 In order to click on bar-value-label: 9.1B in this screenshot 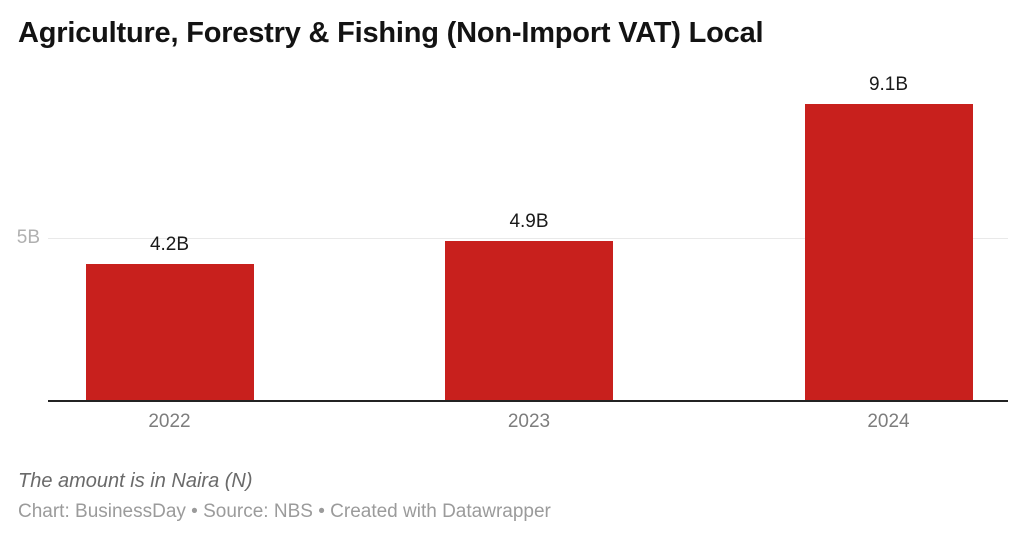, I will do `click(888, 85)`.